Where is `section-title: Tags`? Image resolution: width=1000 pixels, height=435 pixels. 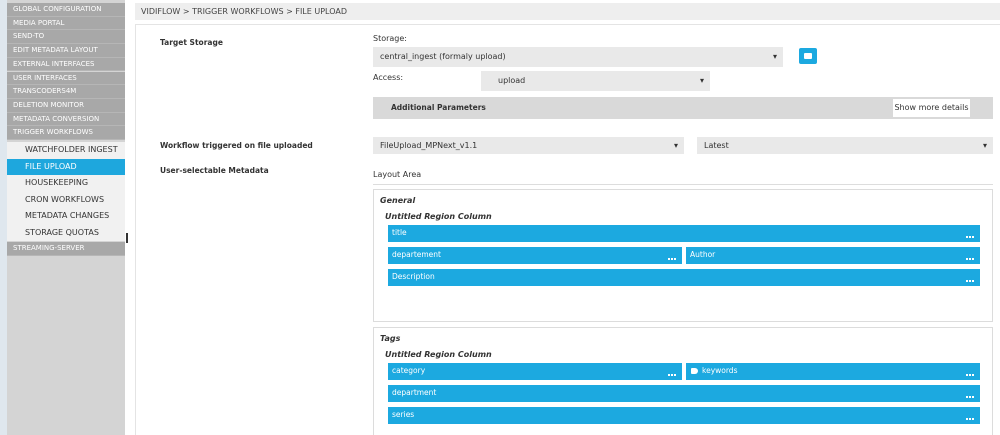
section-title: Tags is located at coordinates (390, 338).